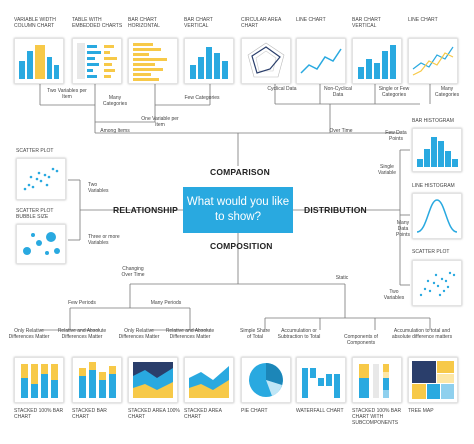 This screenshot has width=474, height=444. What do you see at coordinates (139, 334) in the screenshot?
I see `note-only-relative-2: Only Relative Differences Matter` at bounding box center [139, 334].